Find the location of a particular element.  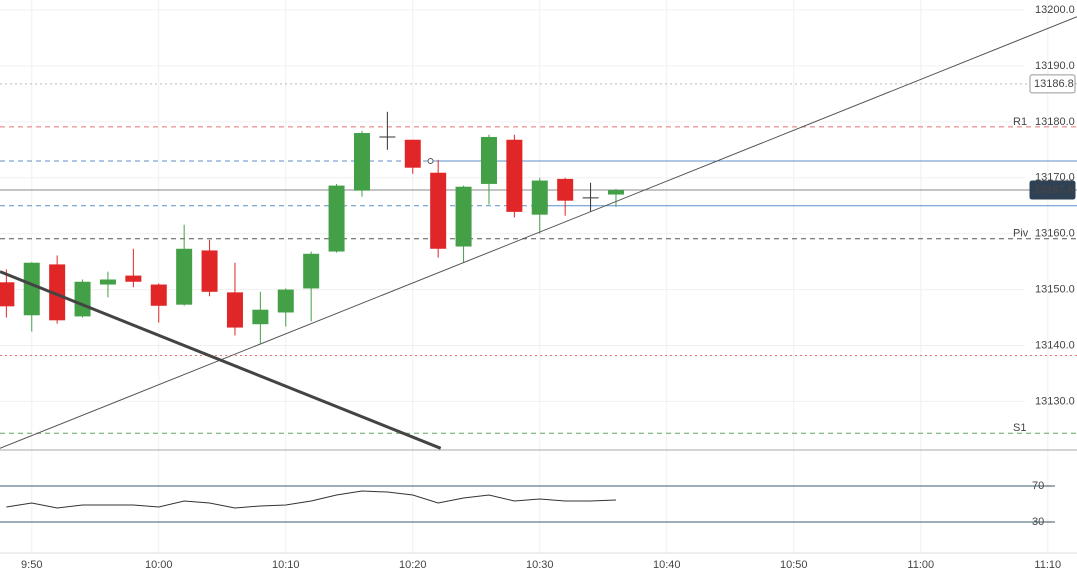

y-tick-label: 13140.0 is located at coordinates (1055, 345).